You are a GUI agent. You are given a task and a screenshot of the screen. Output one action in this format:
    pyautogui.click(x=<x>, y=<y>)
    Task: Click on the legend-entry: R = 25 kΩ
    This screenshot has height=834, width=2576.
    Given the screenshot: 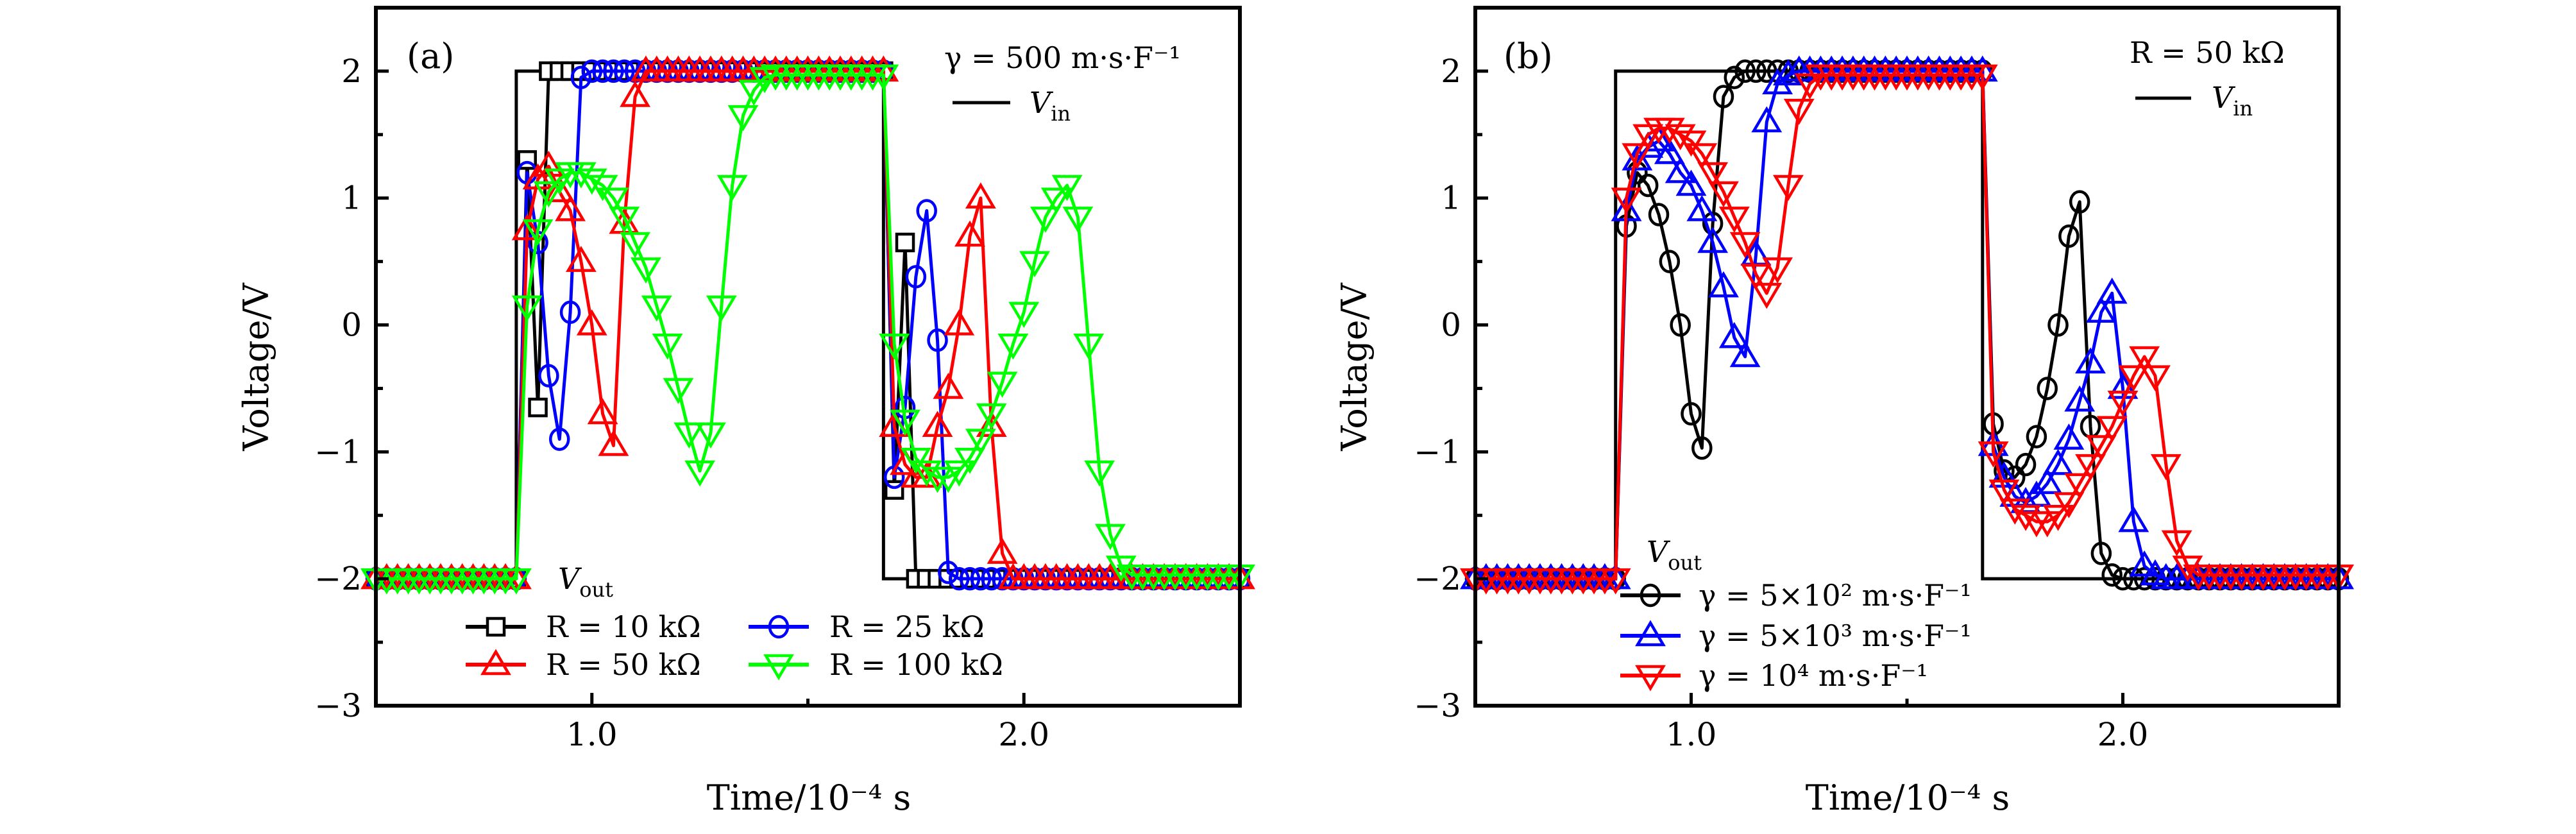 What is the action you would take?
    pyautogui.click(x=867, y=626)
    